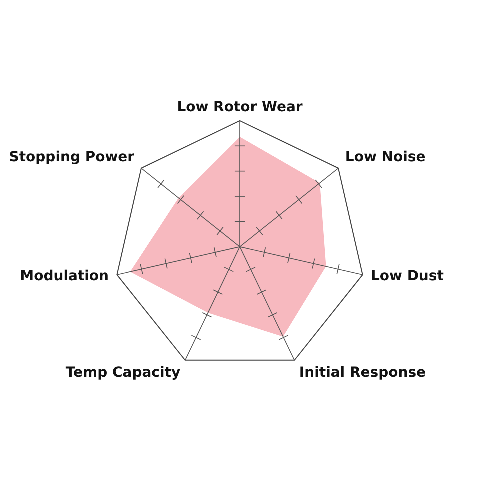 The height and width of the screenshot is (480, 480). Describe the element at coordinates (385, 157) in the screenshot. I see `spoke-label: Low Noise` at that location.